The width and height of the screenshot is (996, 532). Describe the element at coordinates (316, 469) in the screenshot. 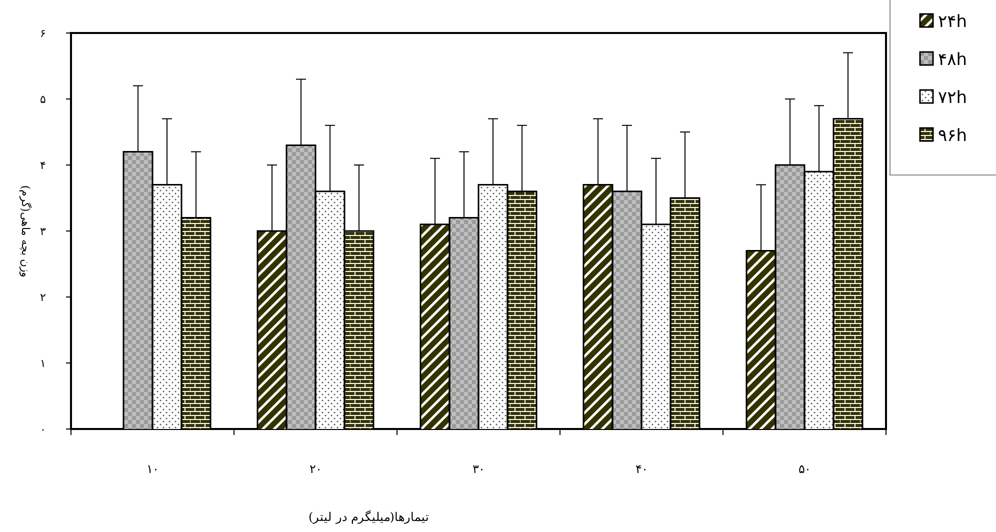

I see `x-tick-label: ۲۰` at that location.